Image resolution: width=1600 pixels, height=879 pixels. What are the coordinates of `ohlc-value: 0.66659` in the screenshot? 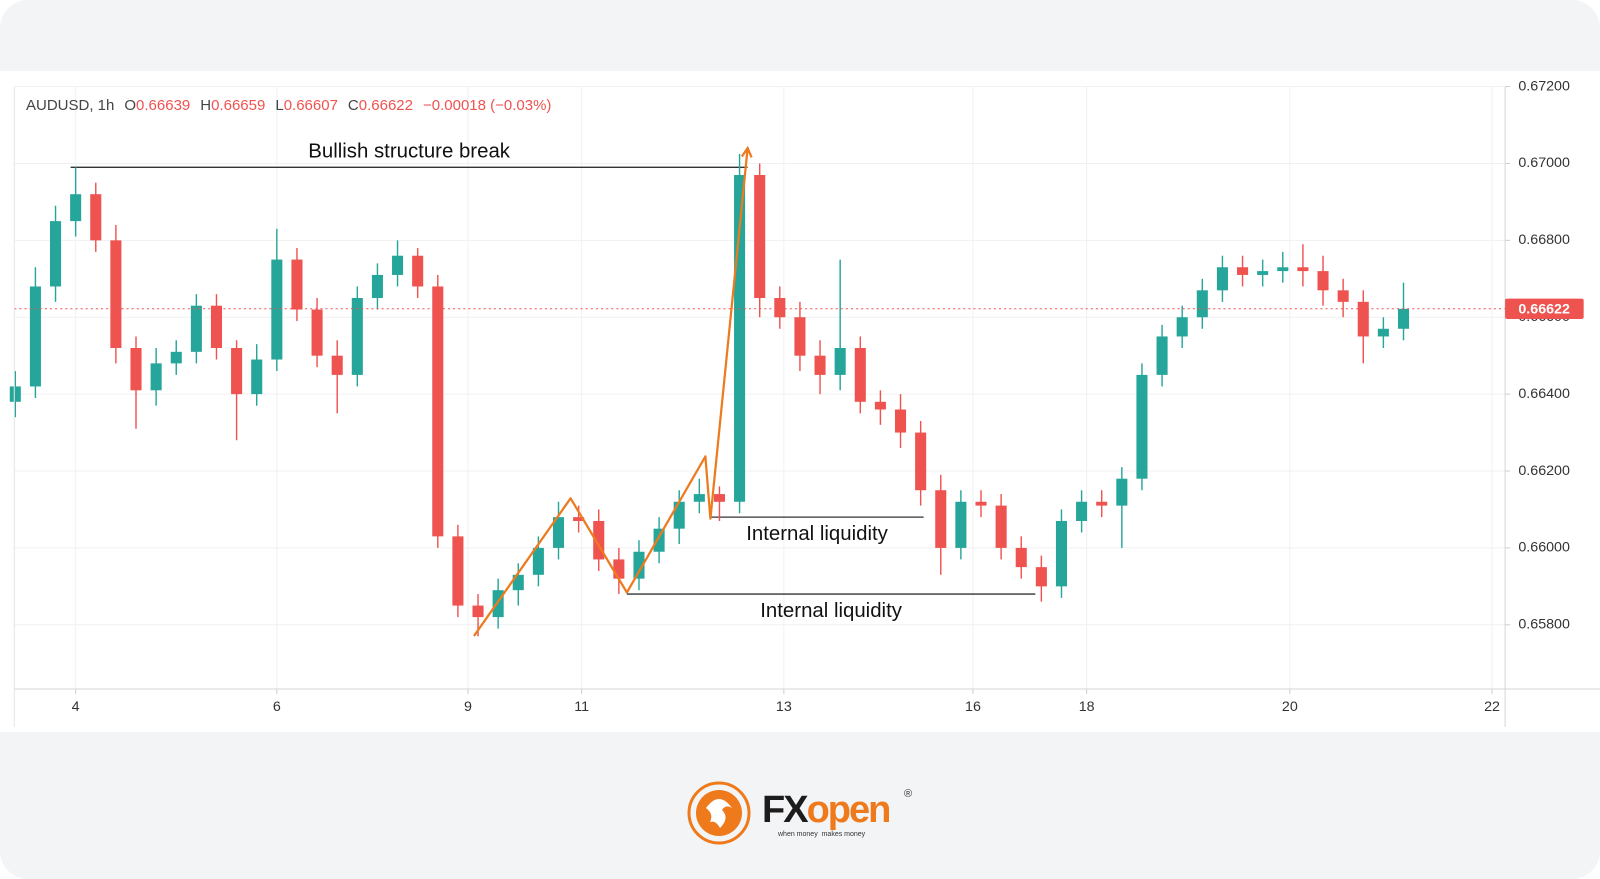 It's located at (238, 105).